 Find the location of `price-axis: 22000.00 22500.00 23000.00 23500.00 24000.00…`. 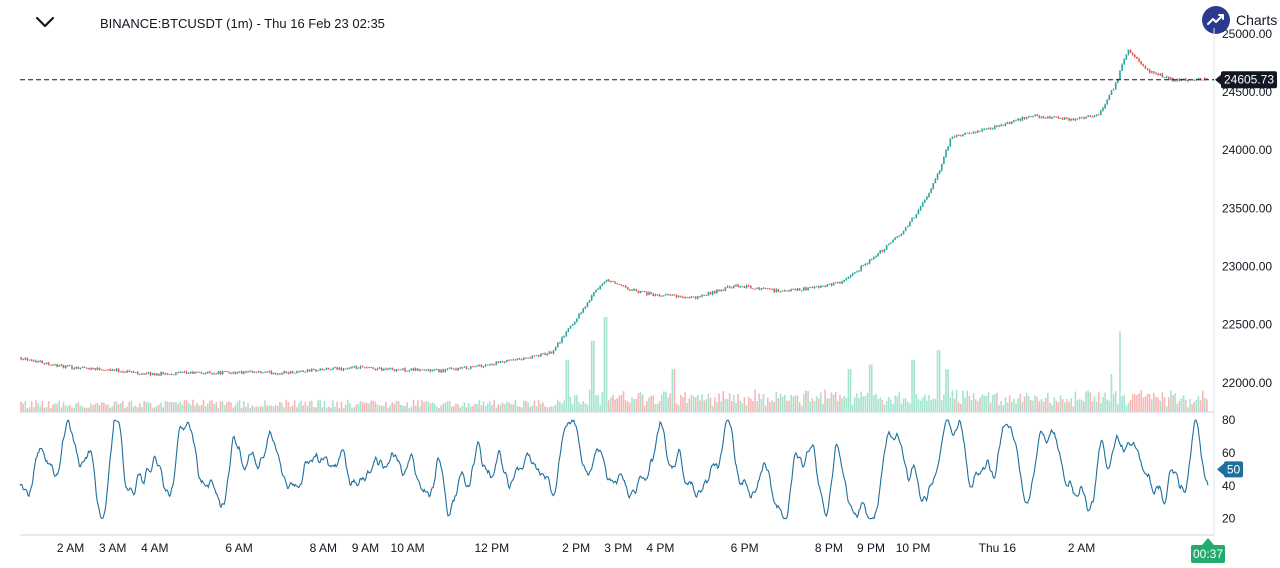

price-axis: 22000.00 22500.00 23000.00 23500.00 24000.00… is located at coordinates (1247, 208).